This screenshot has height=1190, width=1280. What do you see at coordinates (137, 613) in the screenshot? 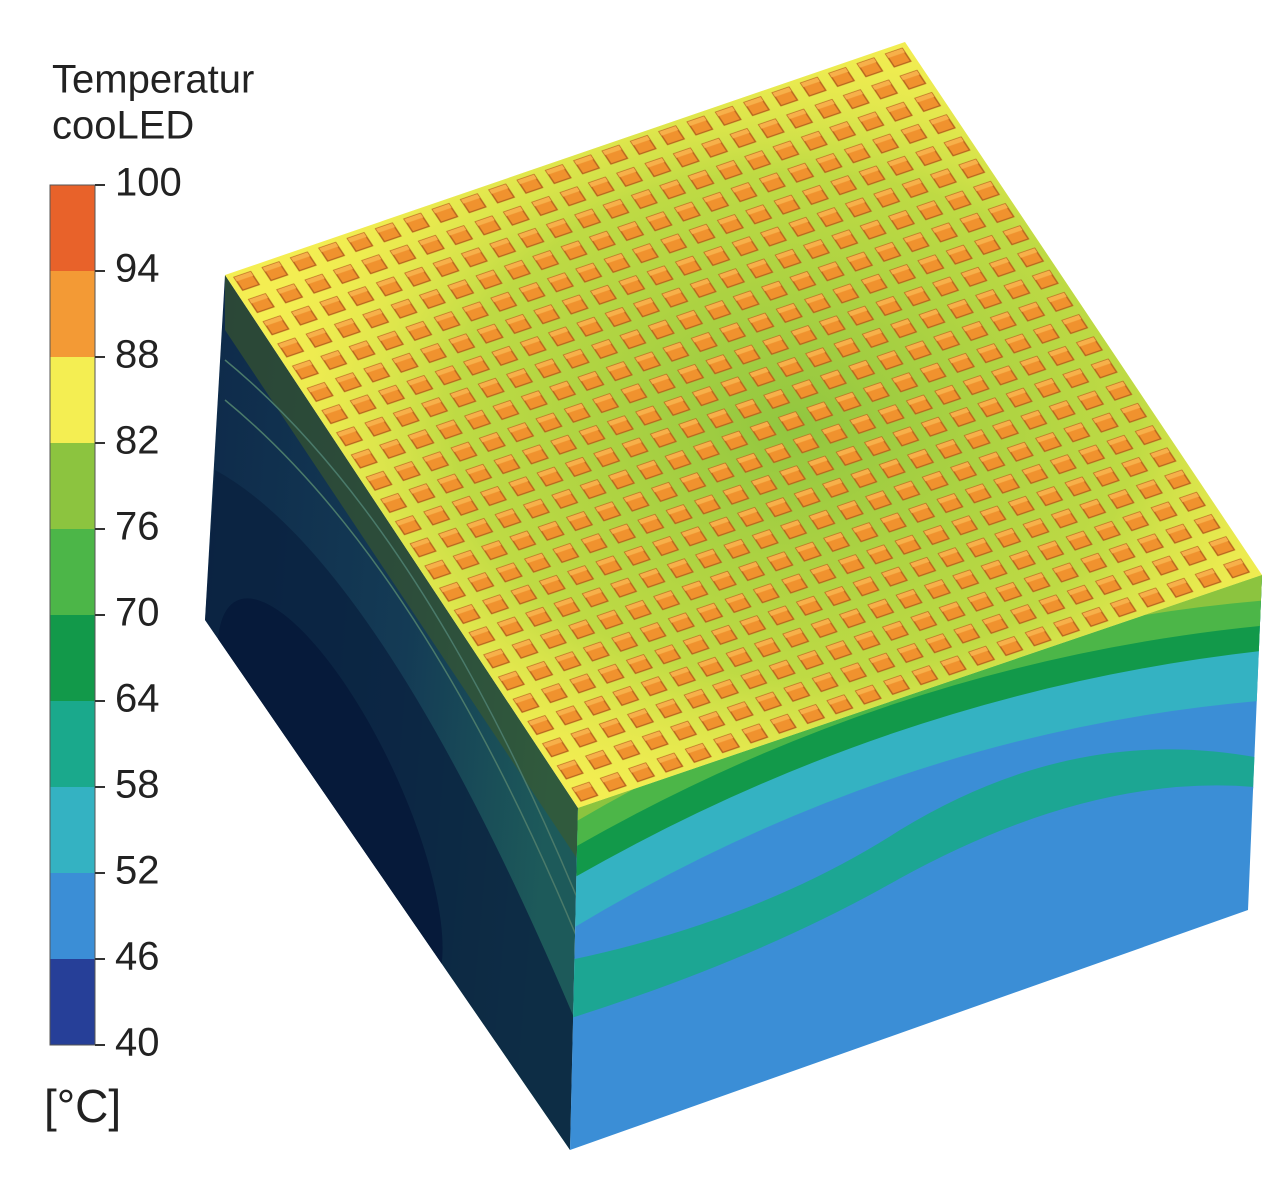
I see `tick-label: 70` at bounding box center [137, 613].